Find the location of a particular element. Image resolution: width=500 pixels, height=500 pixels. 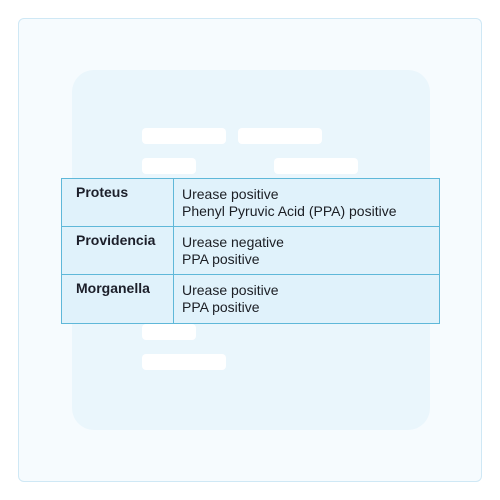

table-row: Morganella Urease positive PPA positive is located at coordinates (250, 299).